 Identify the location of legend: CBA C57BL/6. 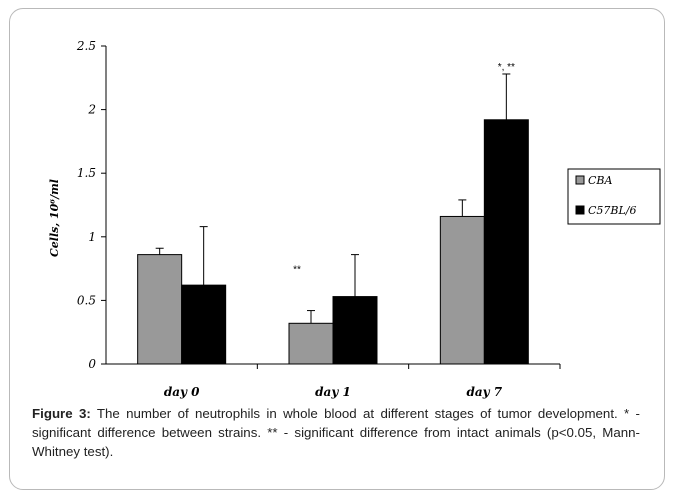
(614, 196).